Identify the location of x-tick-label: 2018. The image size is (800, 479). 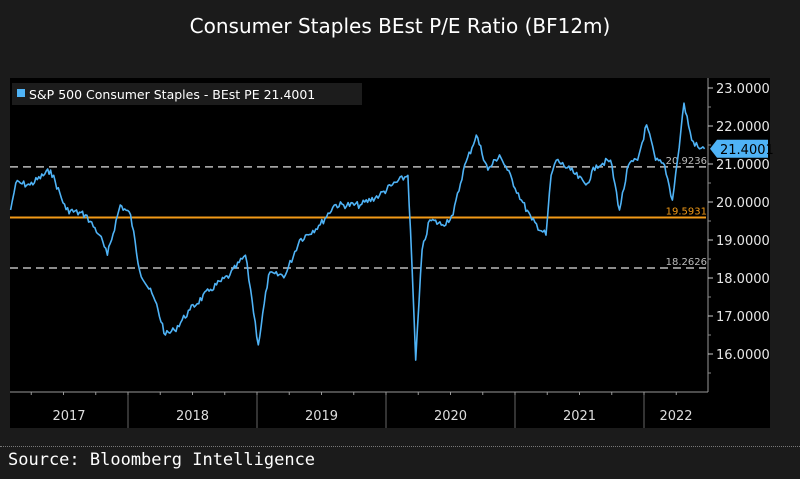
(192, 416).